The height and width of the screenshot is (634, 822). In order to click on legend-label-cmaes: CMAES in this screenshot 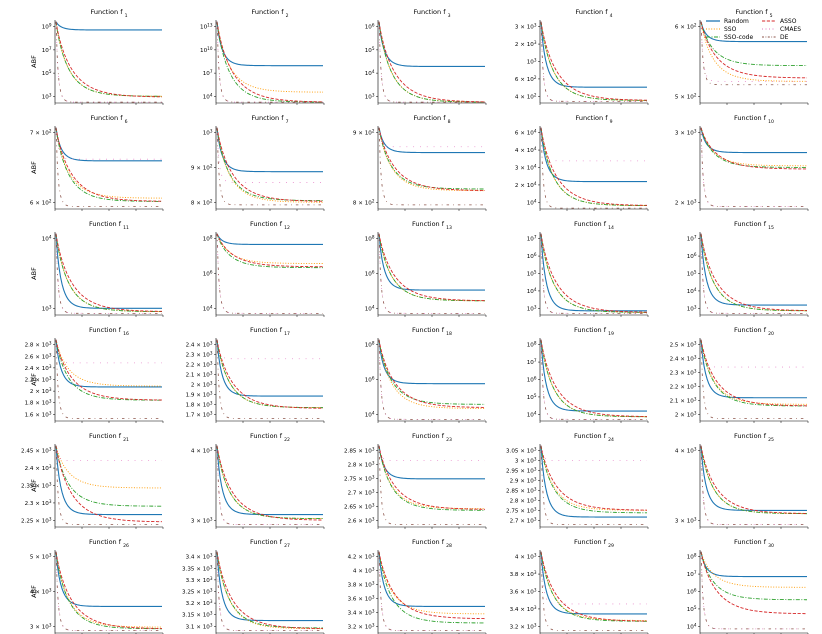, I will do `click(790, 29)`.